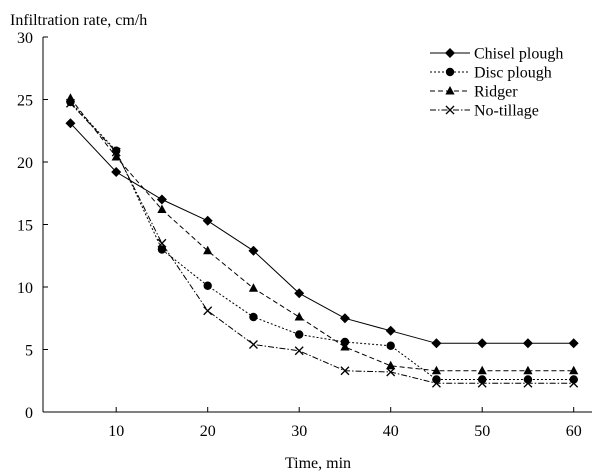  I want to click on x-tick-label: 60, so click(574, 431).